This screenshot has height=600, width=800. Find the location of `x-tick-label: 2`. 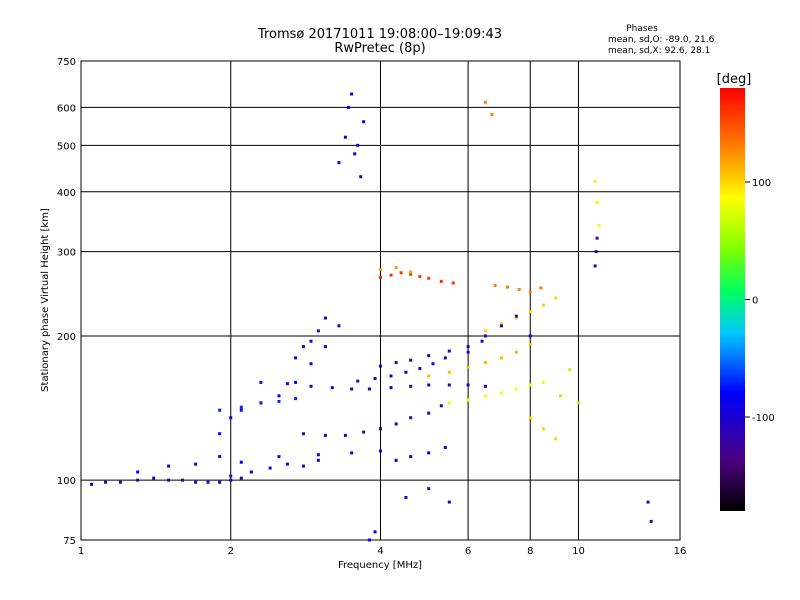

x-tick-label: 2 is located at coordinates (231, 551).